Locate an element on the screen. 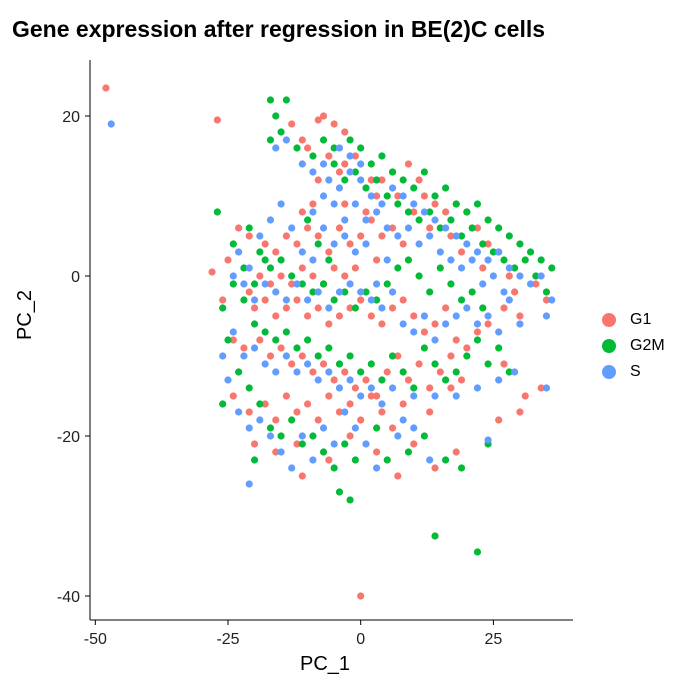 This screenshot has height=700, width=700. y-tick-label: 0 is located at coordinates (75, 277).